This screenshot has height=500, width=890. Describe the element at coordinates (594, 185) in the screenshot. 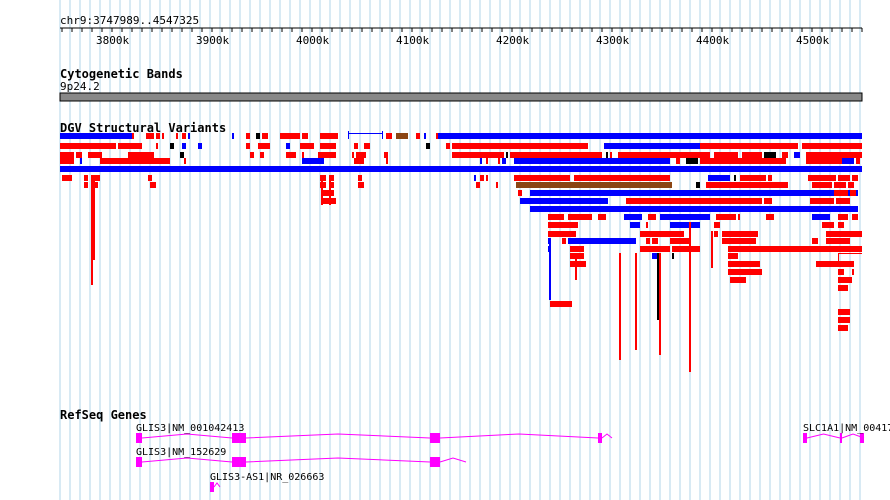

I see `variant-complex` at that location.